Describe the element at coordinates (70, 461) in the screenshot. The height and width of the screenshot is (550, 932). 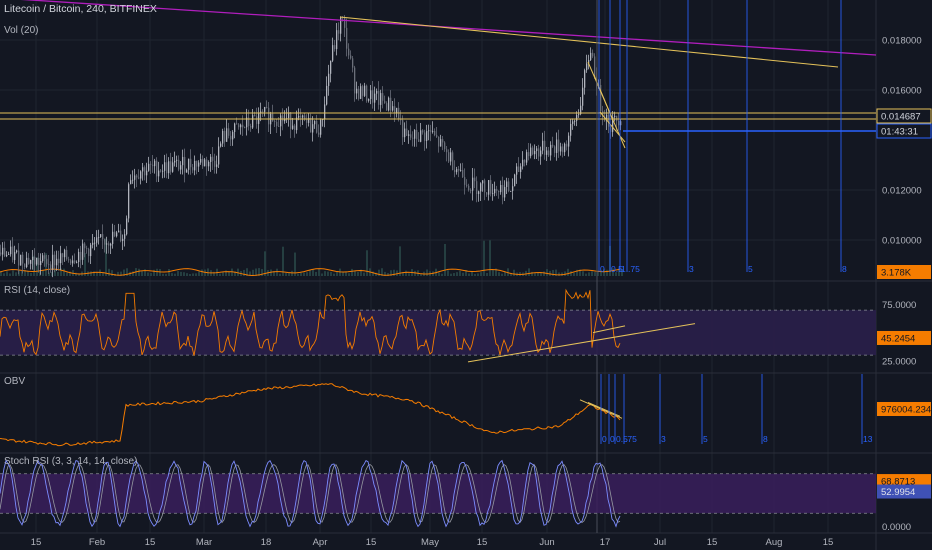
I see `stoch-rsi-title: Stoch RSI (3, 3, 14, 14, close)` at that location.